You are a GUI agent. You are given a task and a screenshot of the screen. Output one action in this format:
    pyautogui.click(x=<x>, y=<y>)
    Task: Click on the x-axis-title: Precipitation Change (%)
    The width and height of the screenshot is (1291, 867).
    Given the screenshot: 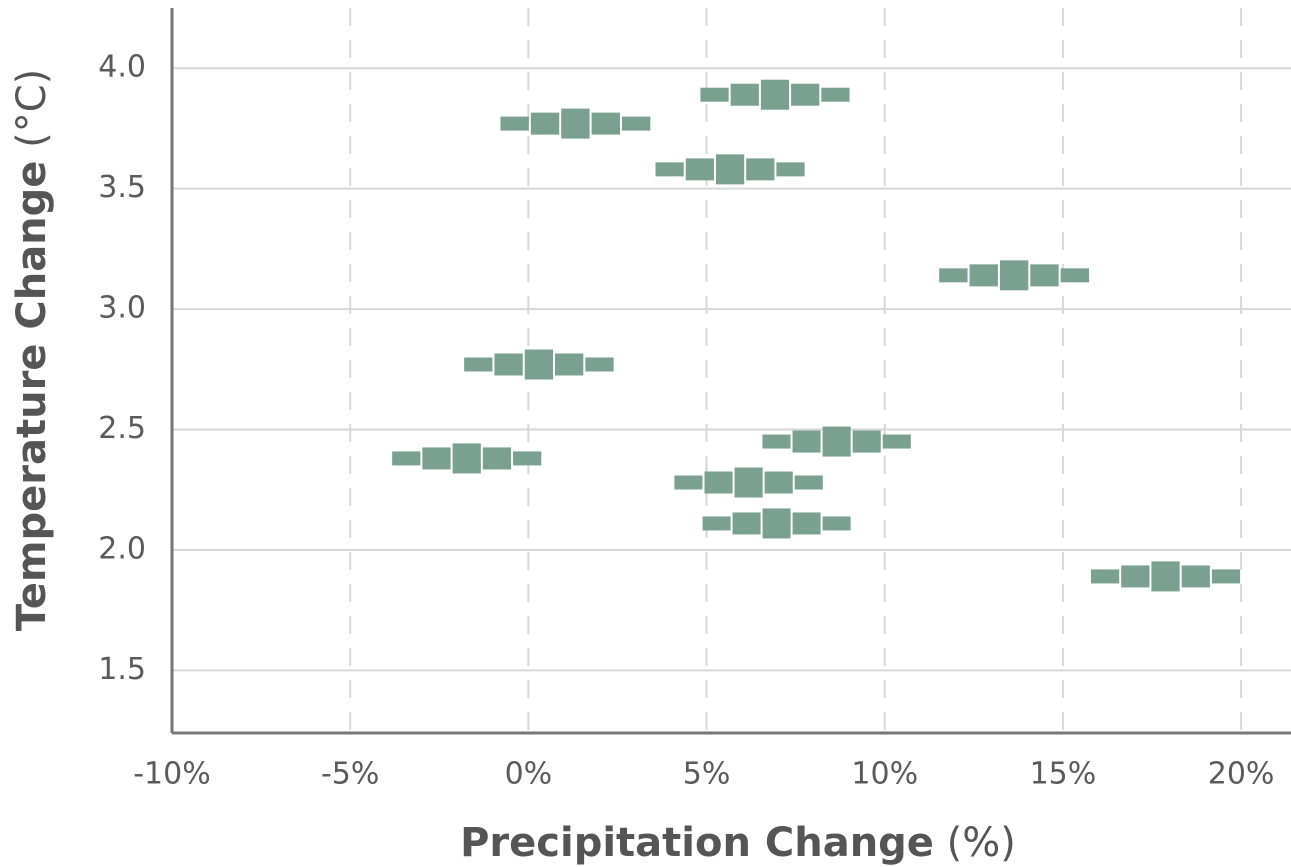 What is the action you would take?
    pyautogui.click(x=738, y=843)
    